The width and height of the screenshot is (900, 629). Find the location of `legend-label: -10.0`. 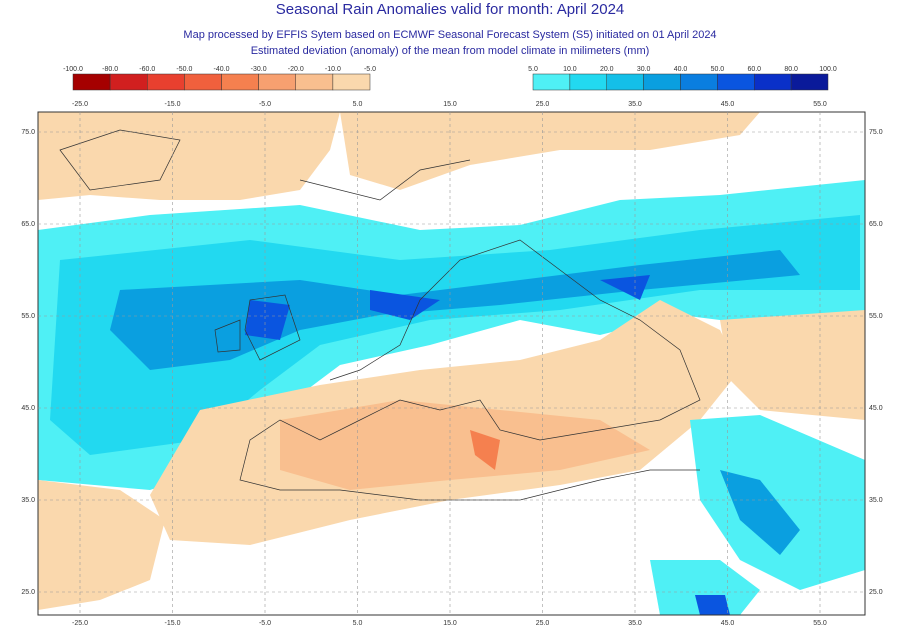

legend-label: -10.0 is located at coordinates (333, 69).